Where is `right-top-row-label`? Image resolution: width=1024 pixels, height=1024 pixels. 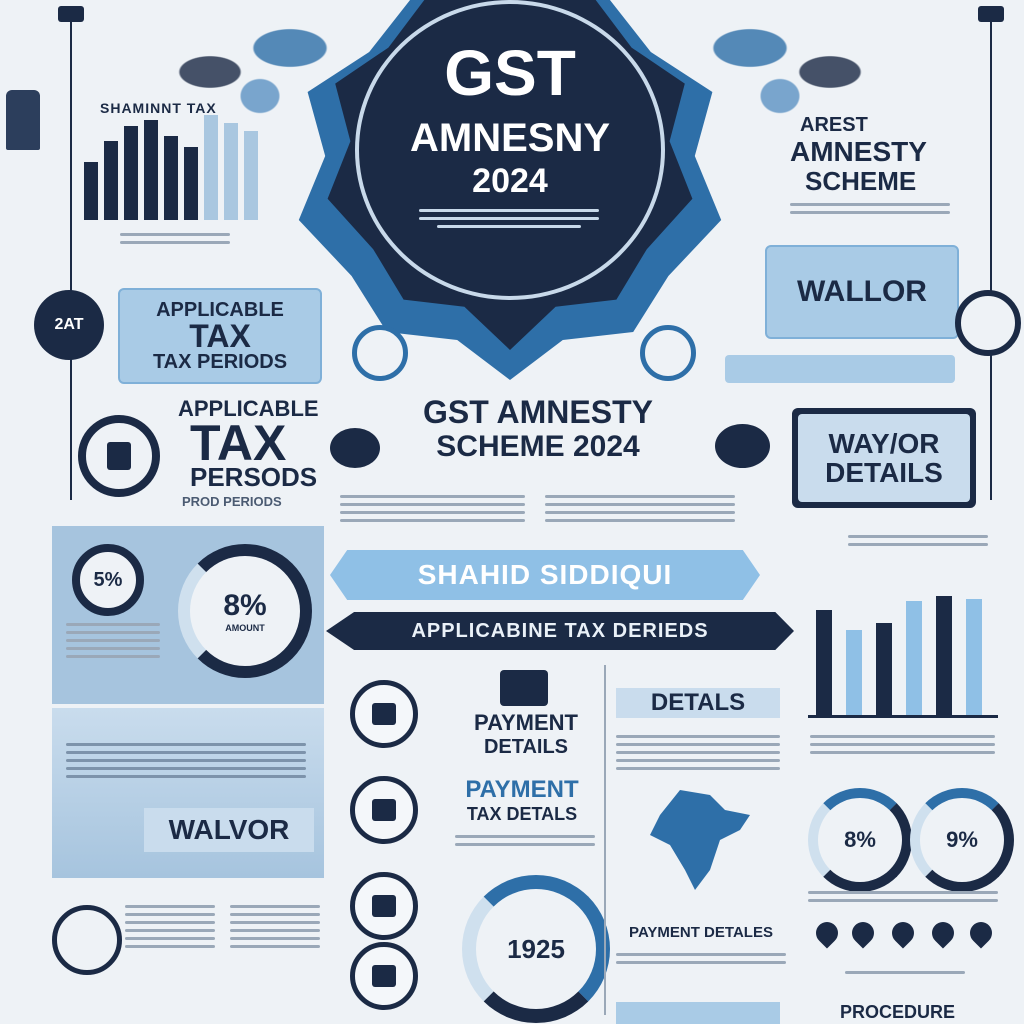
right-top-row-label is located at coordinates (840, 369).